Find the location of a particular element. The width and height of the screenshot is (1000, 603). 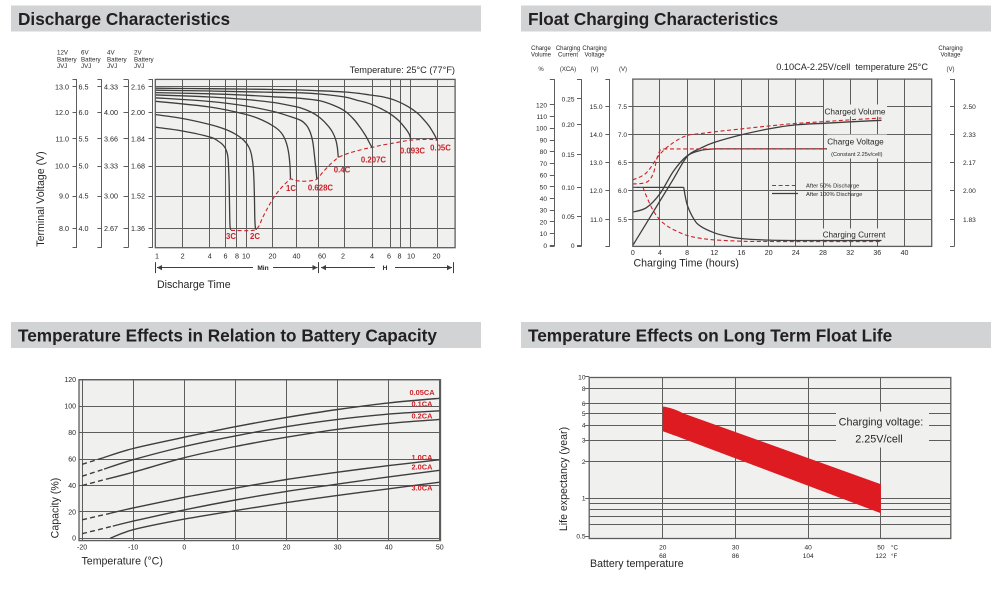

svg-text: 2.67 is located at coordinates (111, 228).